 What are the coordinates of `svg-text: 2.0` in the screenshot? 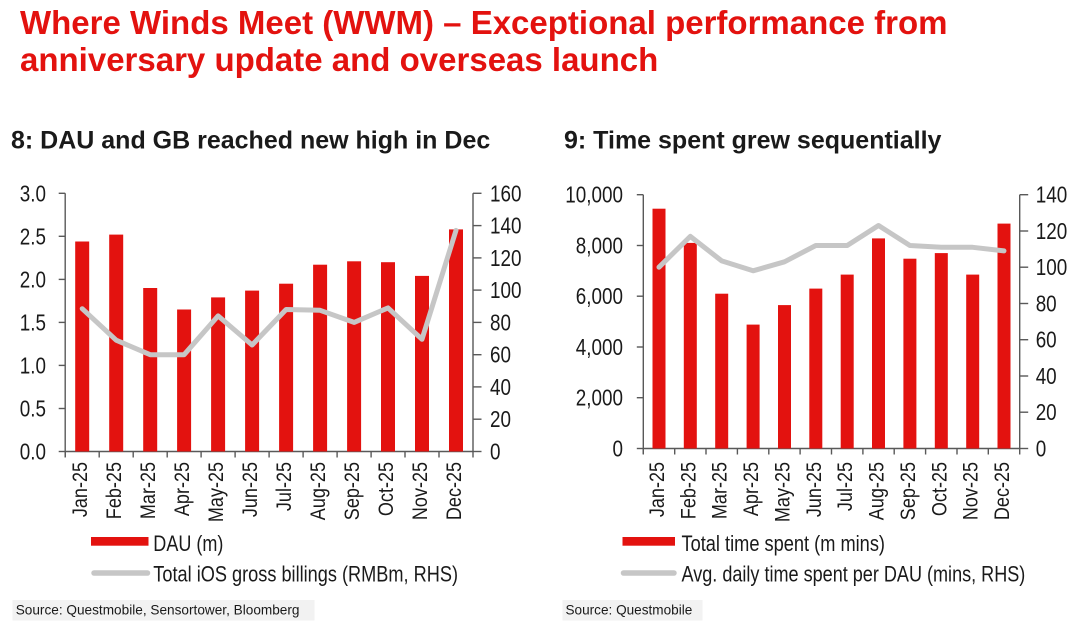 It's located at (33, 279).